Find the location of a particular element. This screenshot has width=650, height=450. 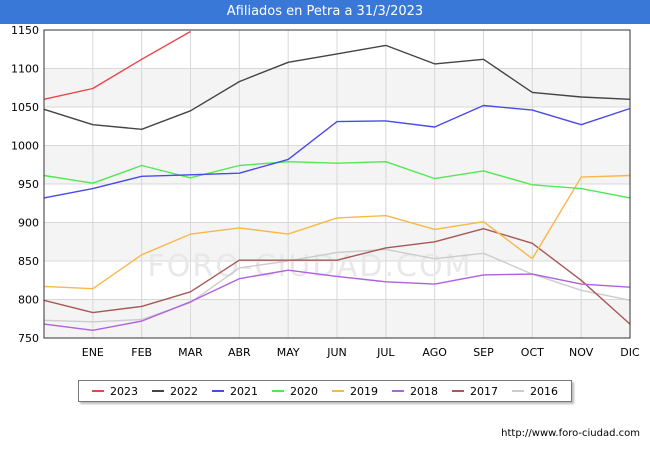

y-tick-label: 950 is located at coordinates (28, 184).